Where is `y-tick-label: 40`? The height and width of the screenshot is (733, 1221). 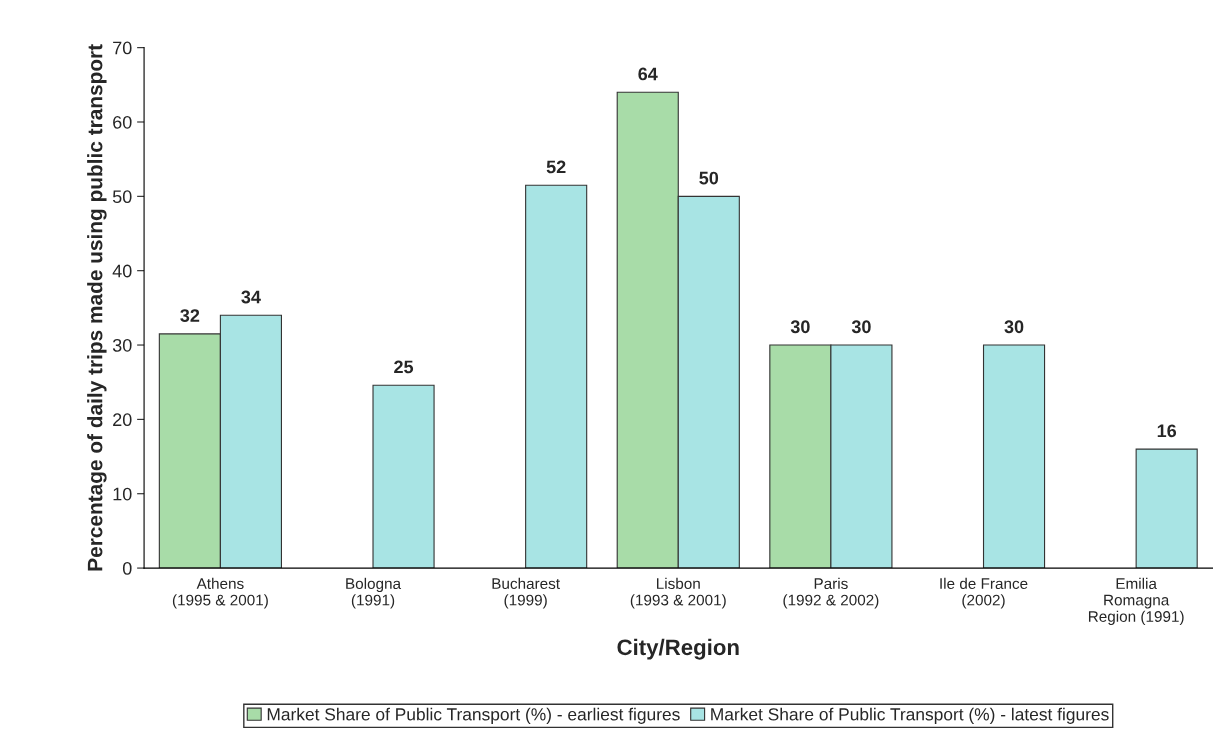
y-tick-label: 40 is located at coordinates (122, 271).